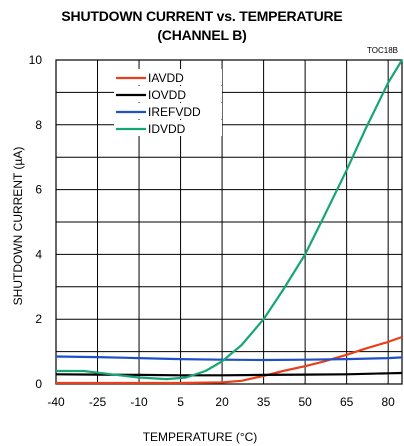  I want to click on x-tick-label-4: 20, so click(222, 402).